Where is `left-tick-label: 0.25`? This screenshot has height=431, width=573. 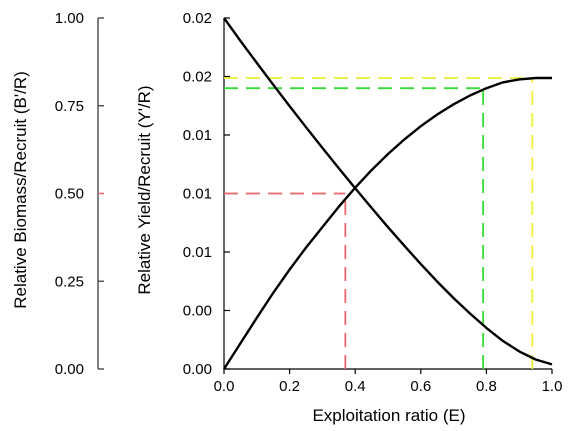 left-tick-label: 0.25 is located at coordinates (69, 281).